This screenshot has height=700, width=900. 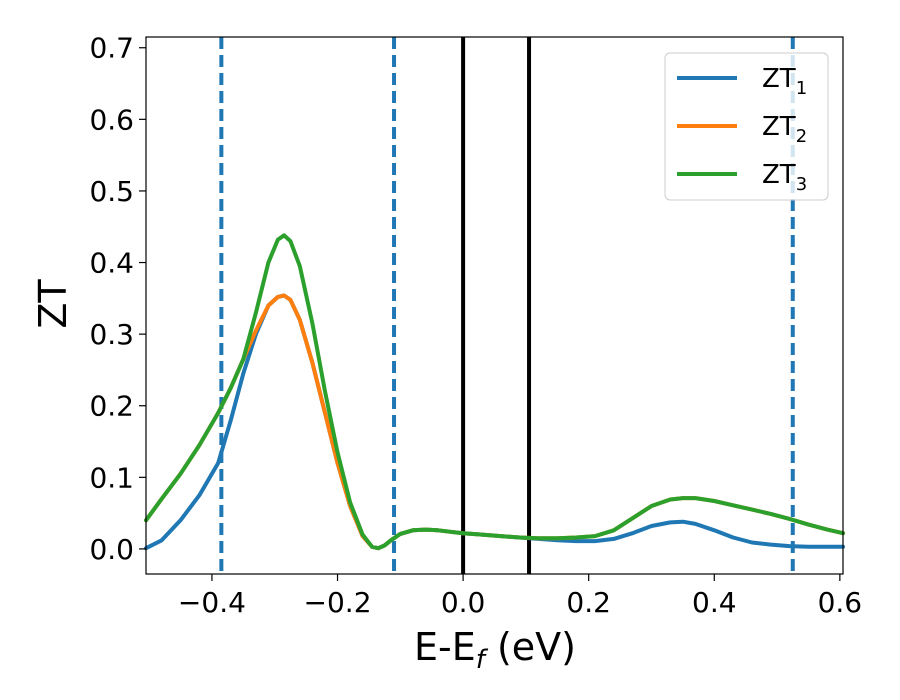 I want to click on x-axis-ticks: −0.4 −0.2 0.0 0.2 0.4 0.6, so click(x=520, y=596).